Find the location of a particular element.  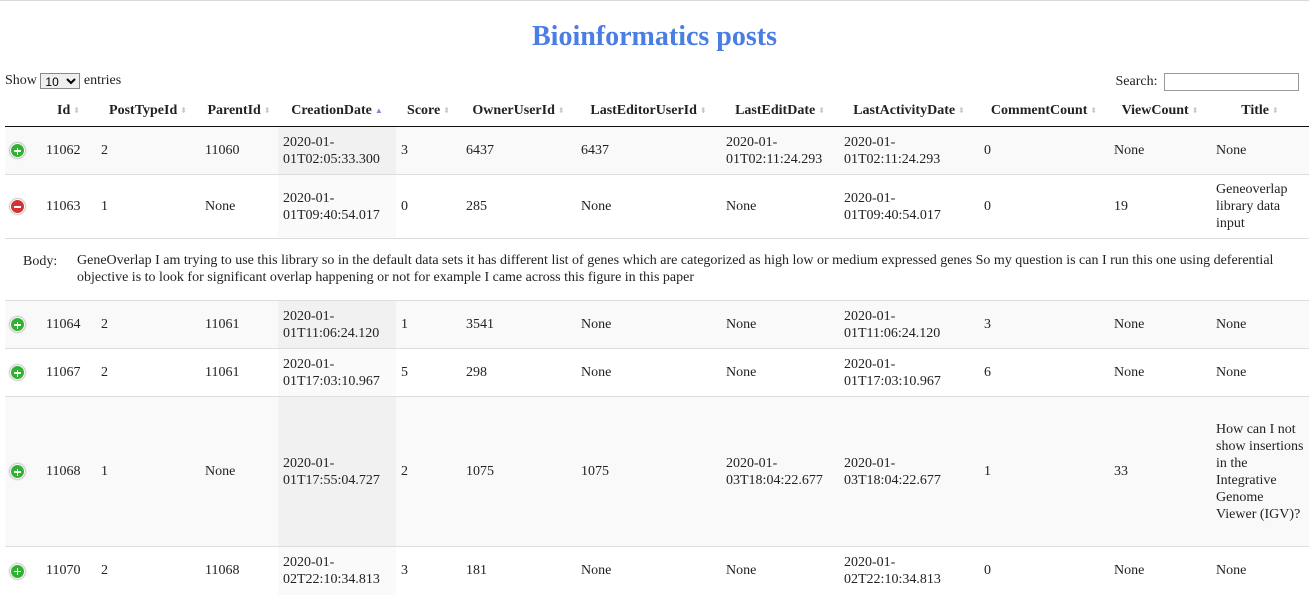

column-header-lasteditoruserid: LastEditorUserId ⬍ is located at coordinates (648, 111).